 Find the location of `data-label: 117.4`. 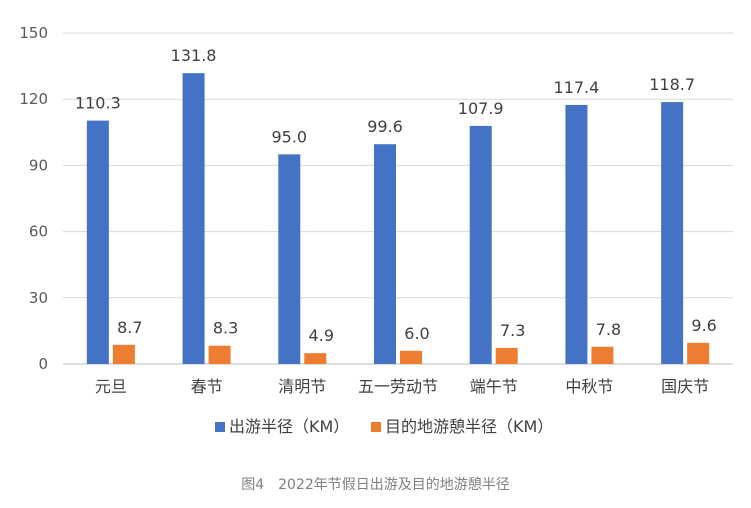

data-label: 117.4 is located at coordinates (577, 87).